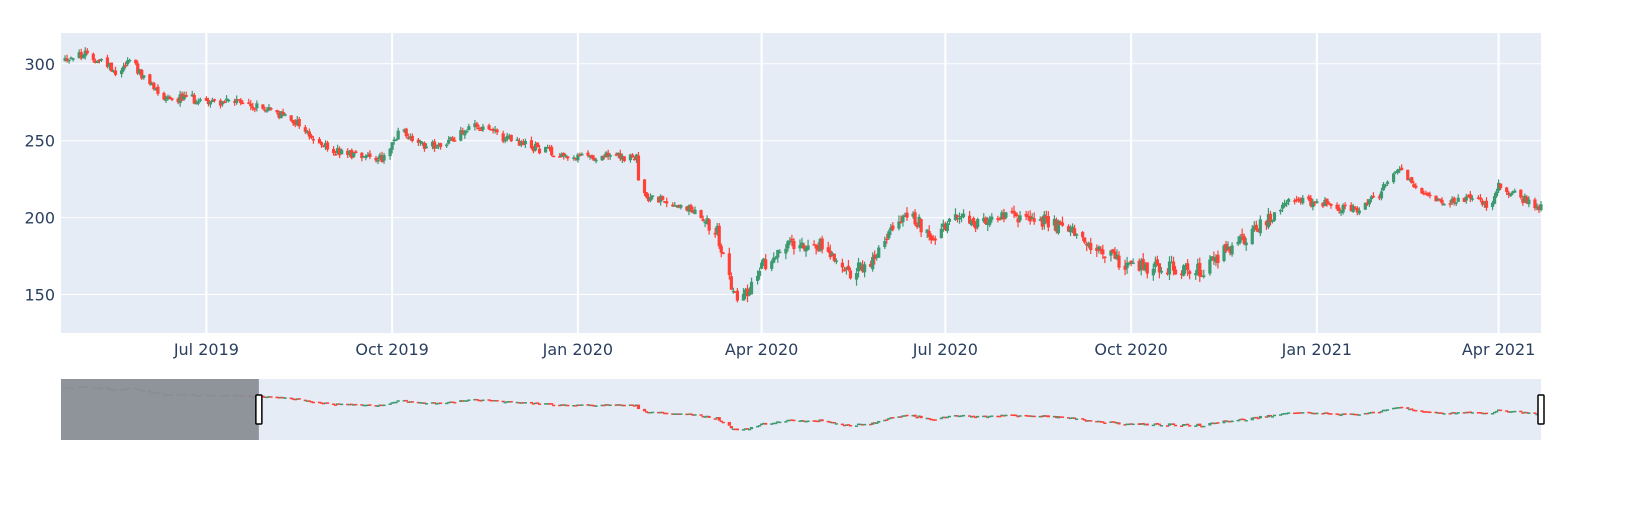 Image resolution: width=1627 pixels, height=508 pixels. Describe the element at coordinates (1541, 409) in the screenshot. I see `range-slider-handle-right` at that location.